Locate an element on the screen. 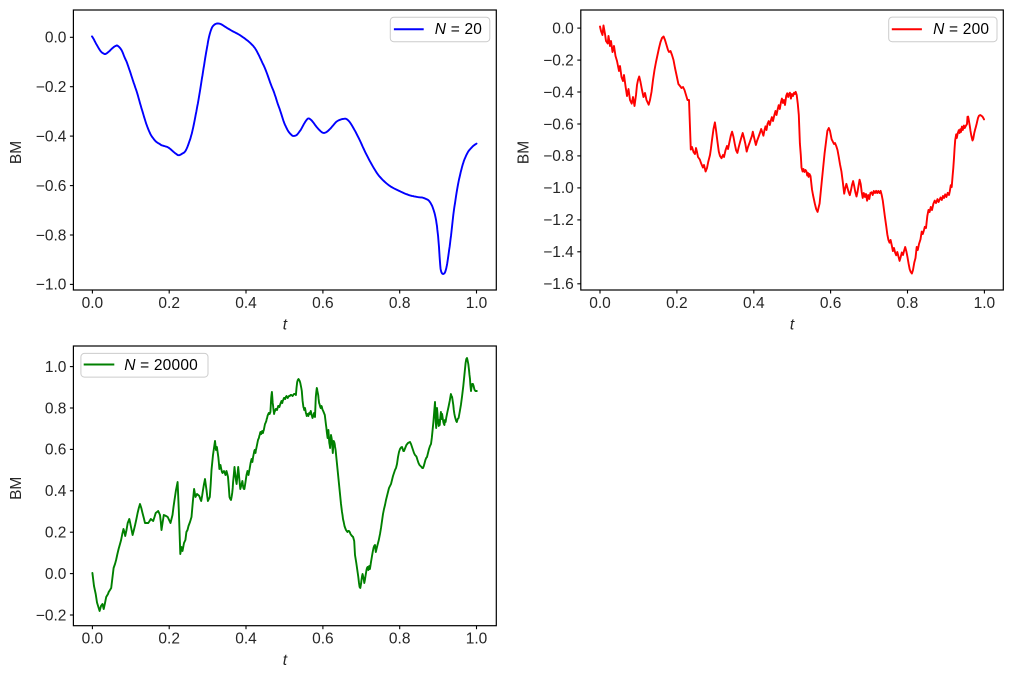  svg-text: −1.4 is located at coordinates (558, 252).